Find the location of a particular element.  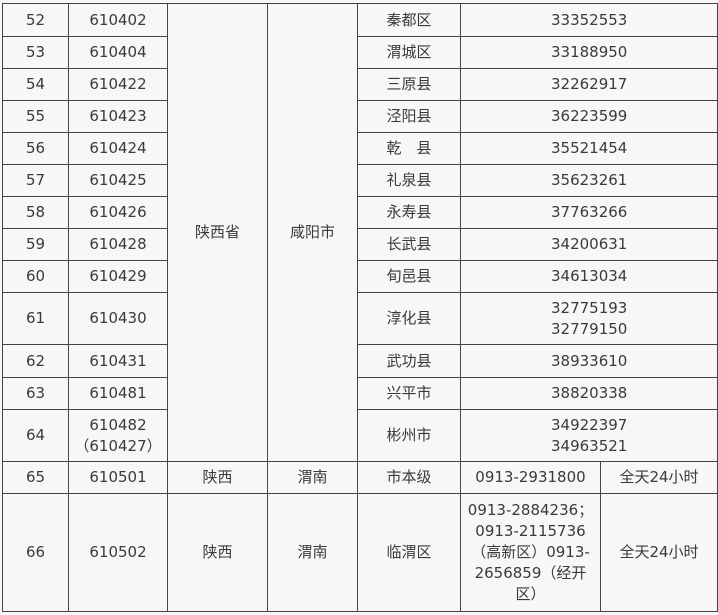

table-row: 64 610482 （610427） 彬州市 34922397 34963521 is located at coordinates (360, 435).